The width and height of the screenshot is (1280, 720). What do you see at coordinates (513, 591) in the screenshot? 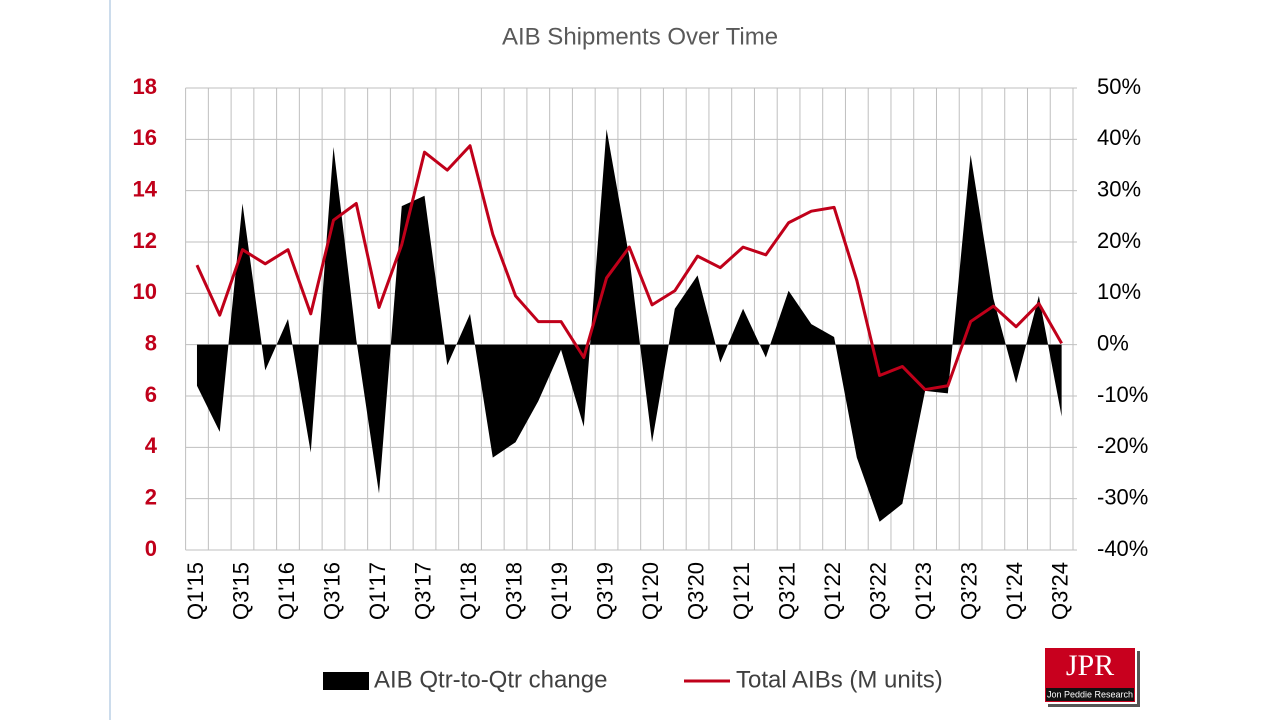
I see `x-tick-label: Q3'18` at bounding box center [513, 591].